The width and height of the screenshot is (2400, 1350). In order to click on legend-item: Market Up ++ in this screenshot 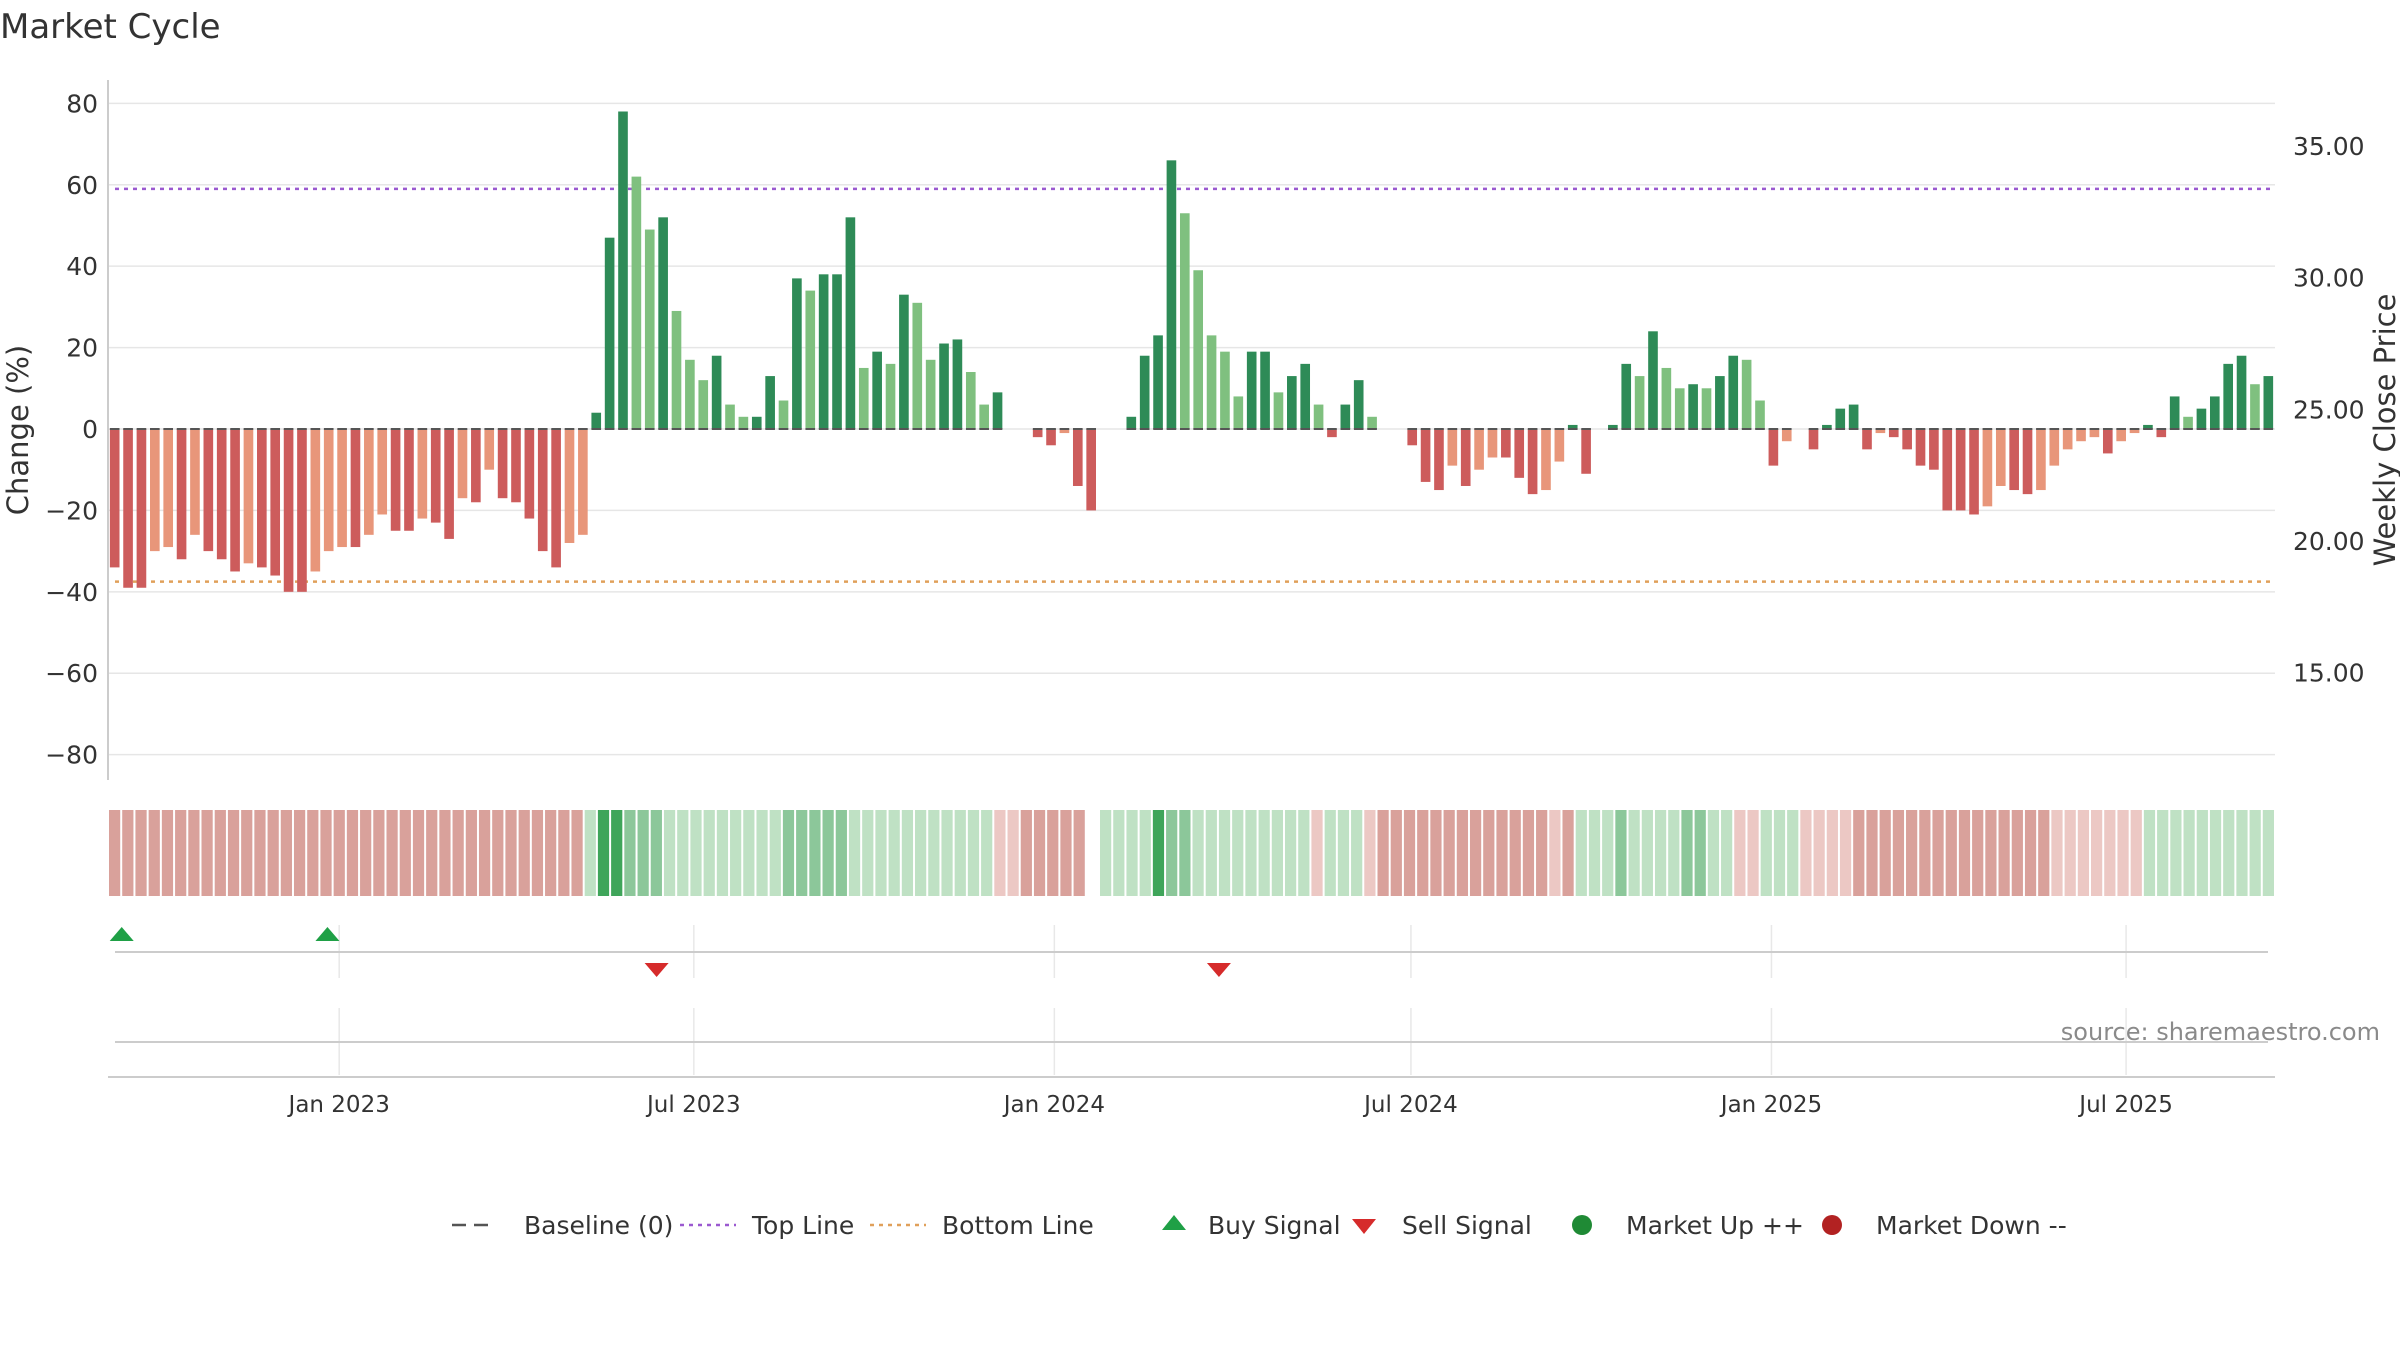, I will do `click(1688, 1225)`.